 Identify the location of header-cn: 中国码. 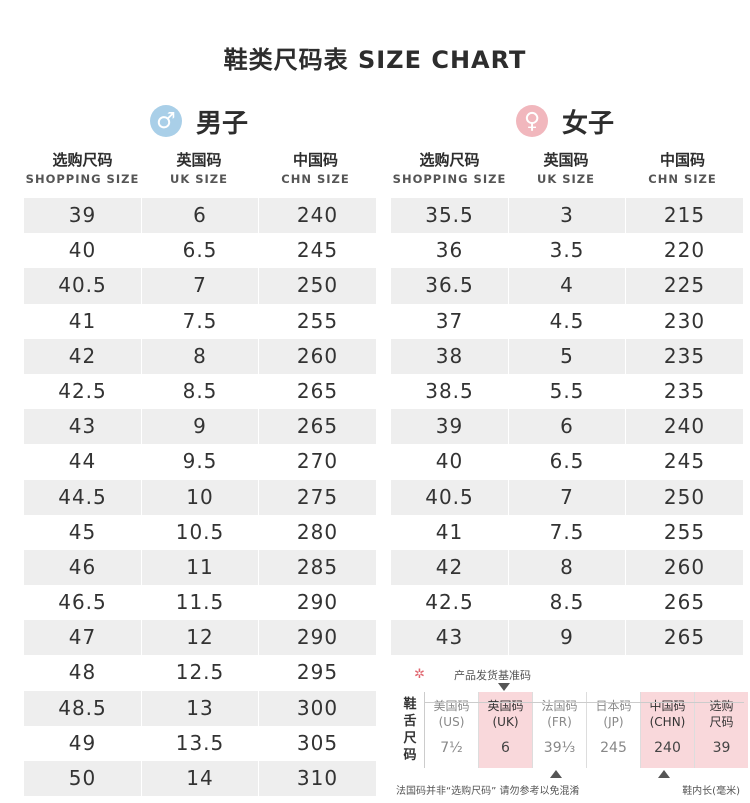
(315, 160).